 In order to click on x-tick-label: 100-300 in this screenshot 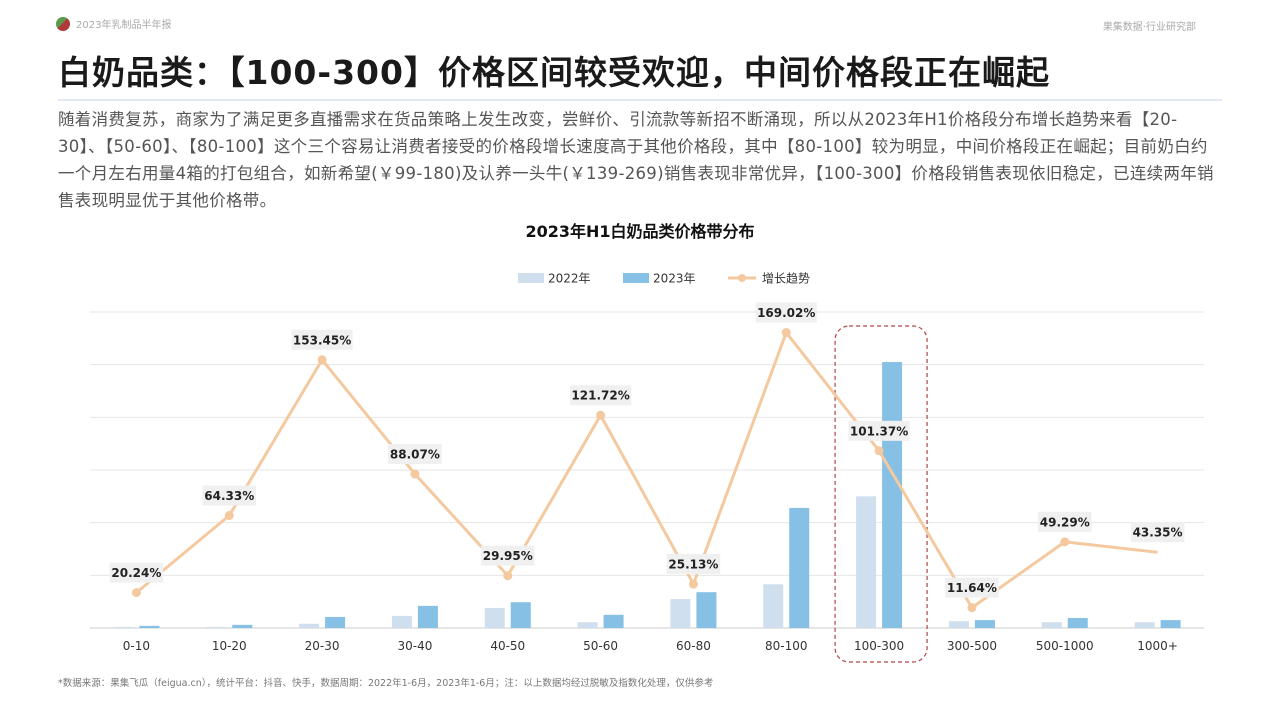, I will do `click(879, 646)`.